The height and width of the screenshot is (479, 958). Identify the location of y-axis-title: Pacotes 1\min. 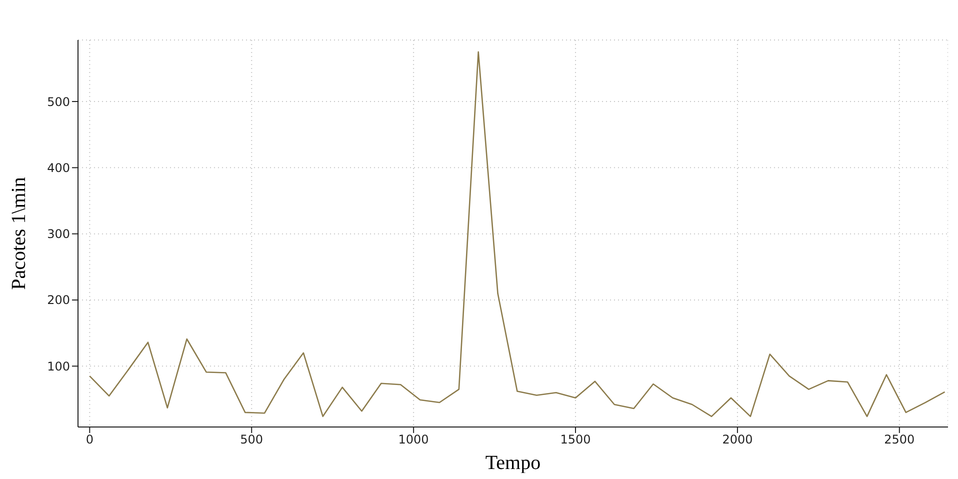
(19, 233).